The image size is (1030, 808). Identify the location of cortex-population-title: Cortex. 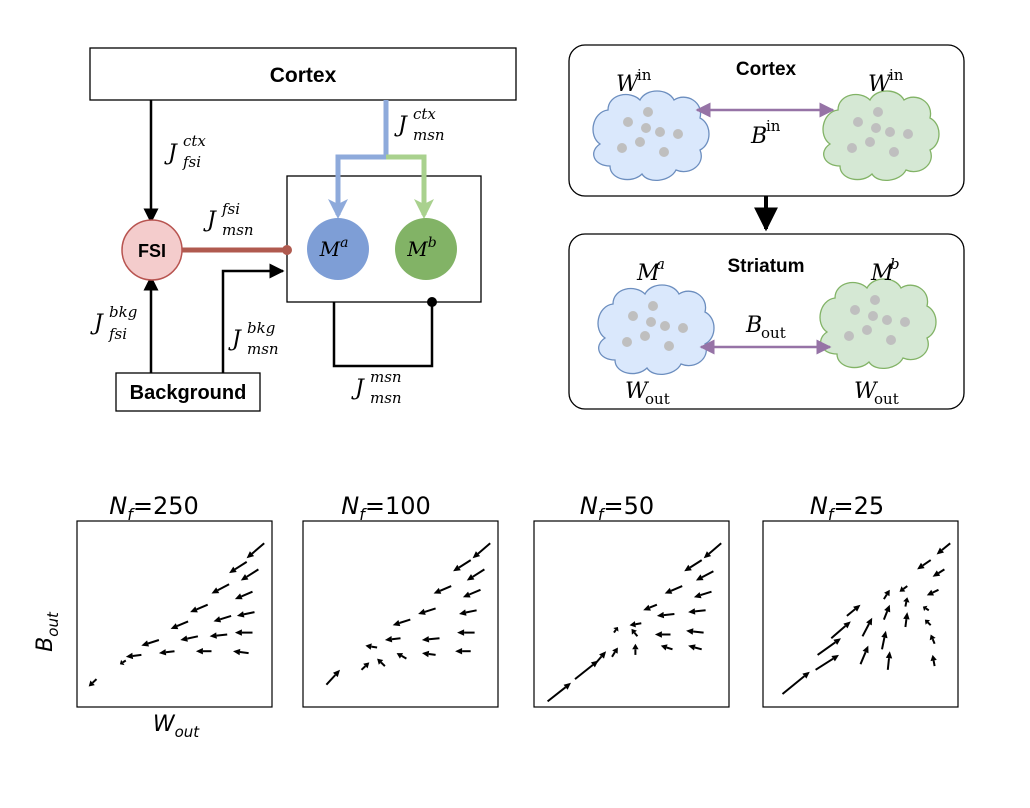
(766, 69).